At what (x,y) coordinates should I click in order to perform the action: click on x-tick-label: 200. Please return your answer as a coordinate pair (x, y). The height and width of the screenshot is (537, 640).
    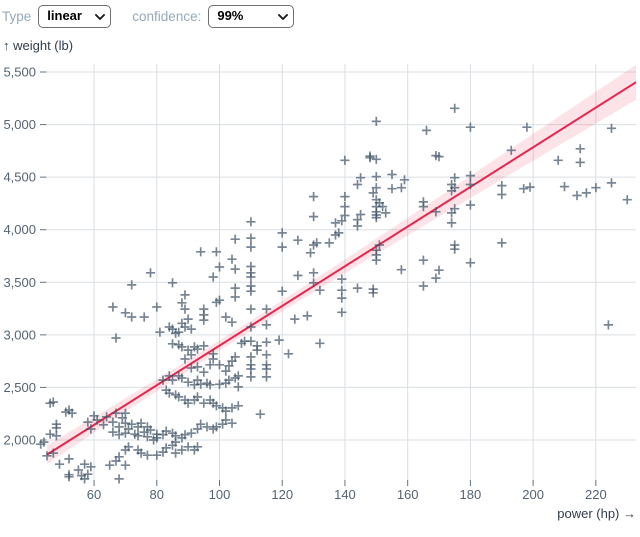
    Looking at the image, I should click on (533, 494).